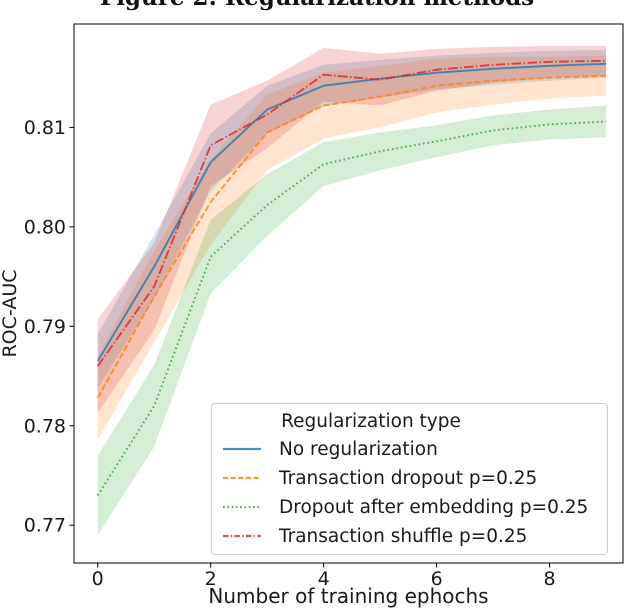  I want to click on y-tick-label: 0.78, so click(45, 426).